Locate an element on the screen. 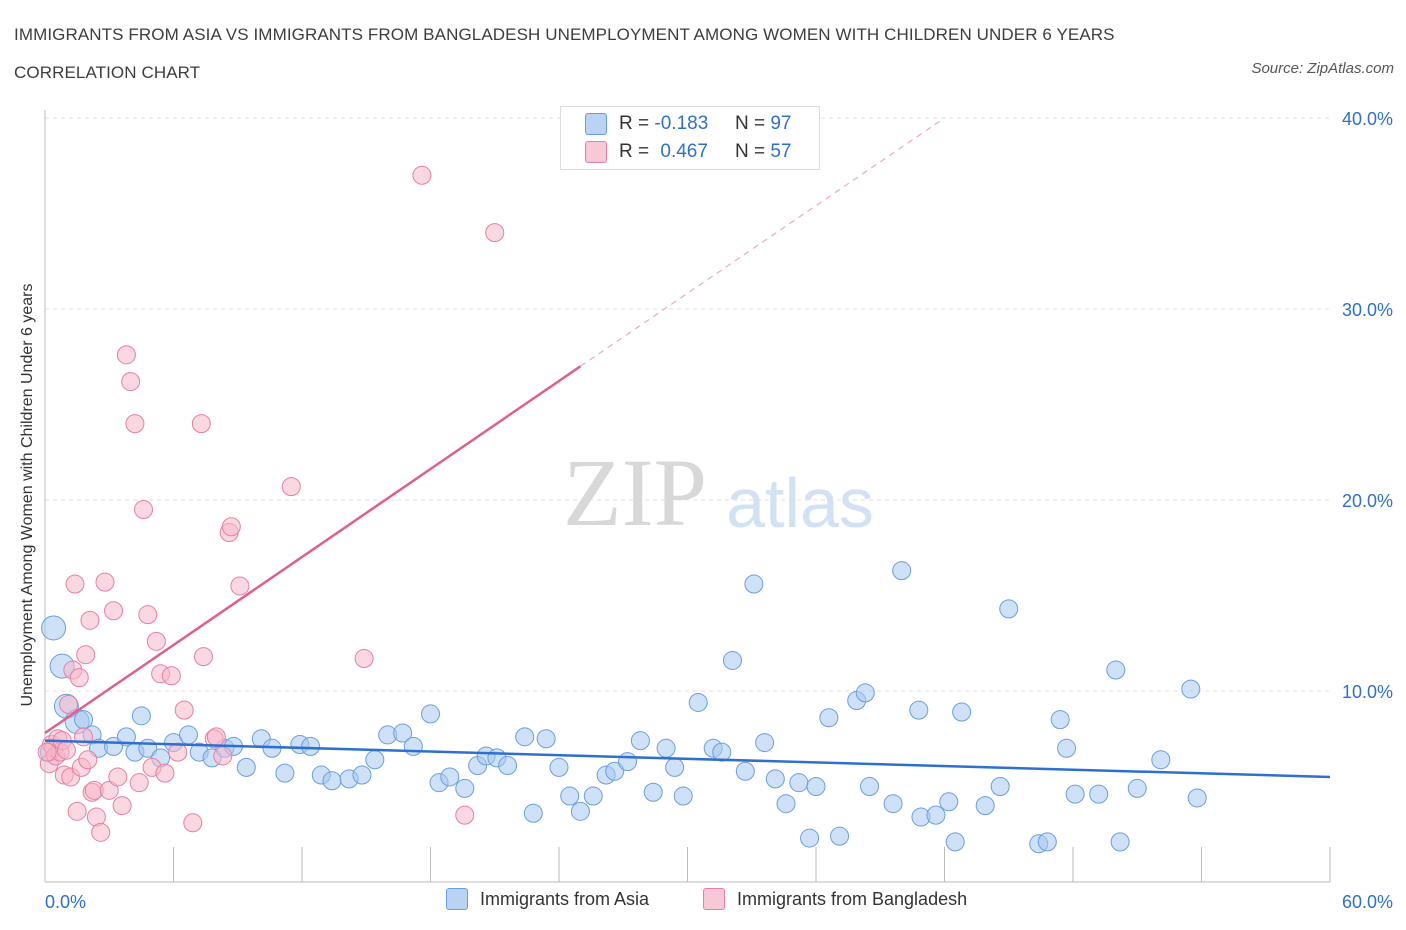 This screenshot has height=930, width=1406. legend-row-asia: R = -0.183 N = 97 is located at coordinates (688, 124).